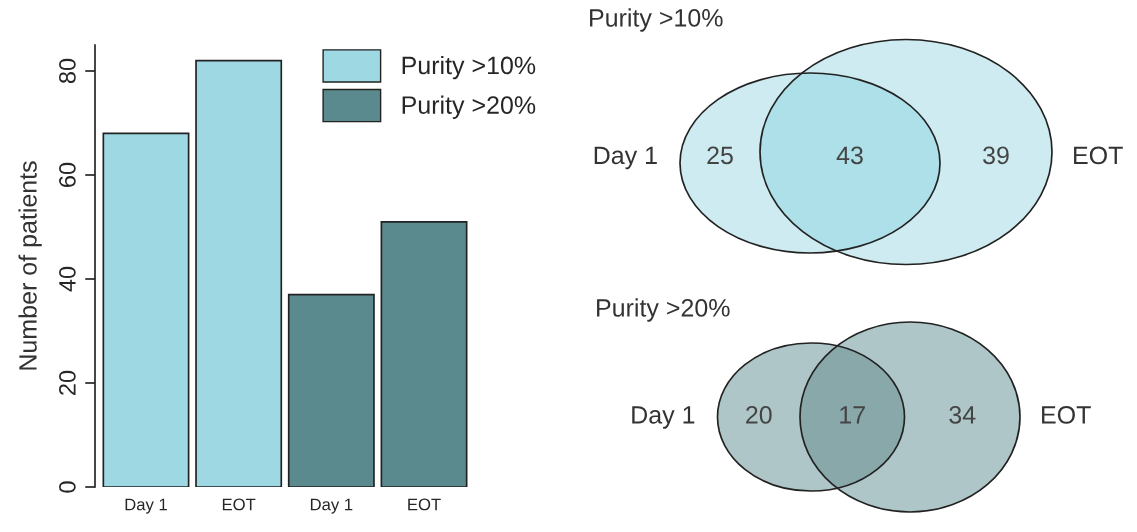 The width and height of the screenshot is (1137, 532). Describe the element at coordinates (849, 155) in the screenshot. I see `data-label: 43` at that location.